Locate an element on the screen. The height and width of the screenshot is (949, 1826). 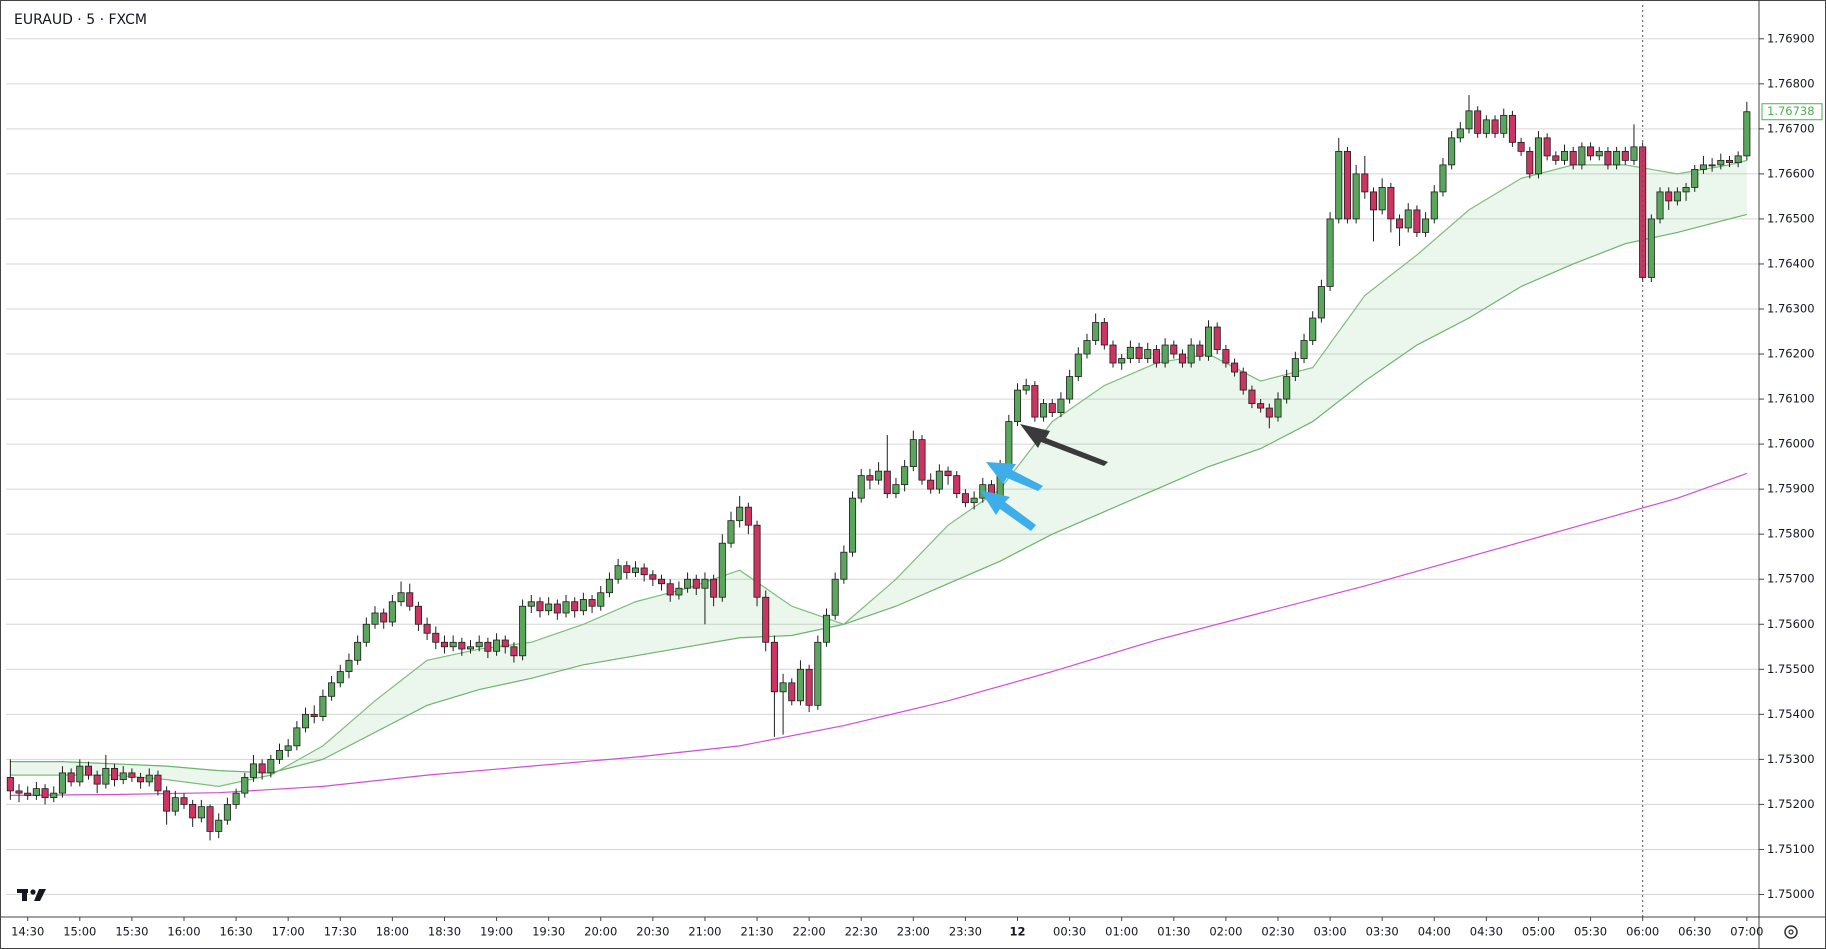
x-tick-label: 16:30 is located at coordinates (236, 932).